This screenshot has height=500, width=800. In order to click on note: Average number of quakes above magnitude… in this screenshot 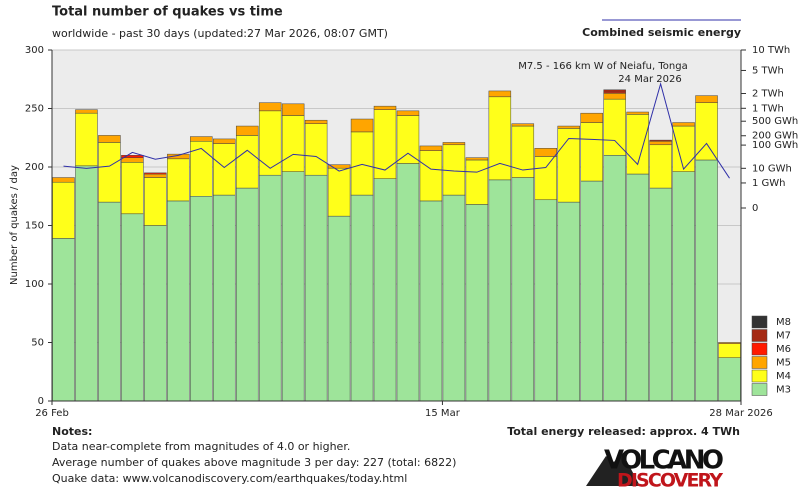, I will do `click(254, 462)`.